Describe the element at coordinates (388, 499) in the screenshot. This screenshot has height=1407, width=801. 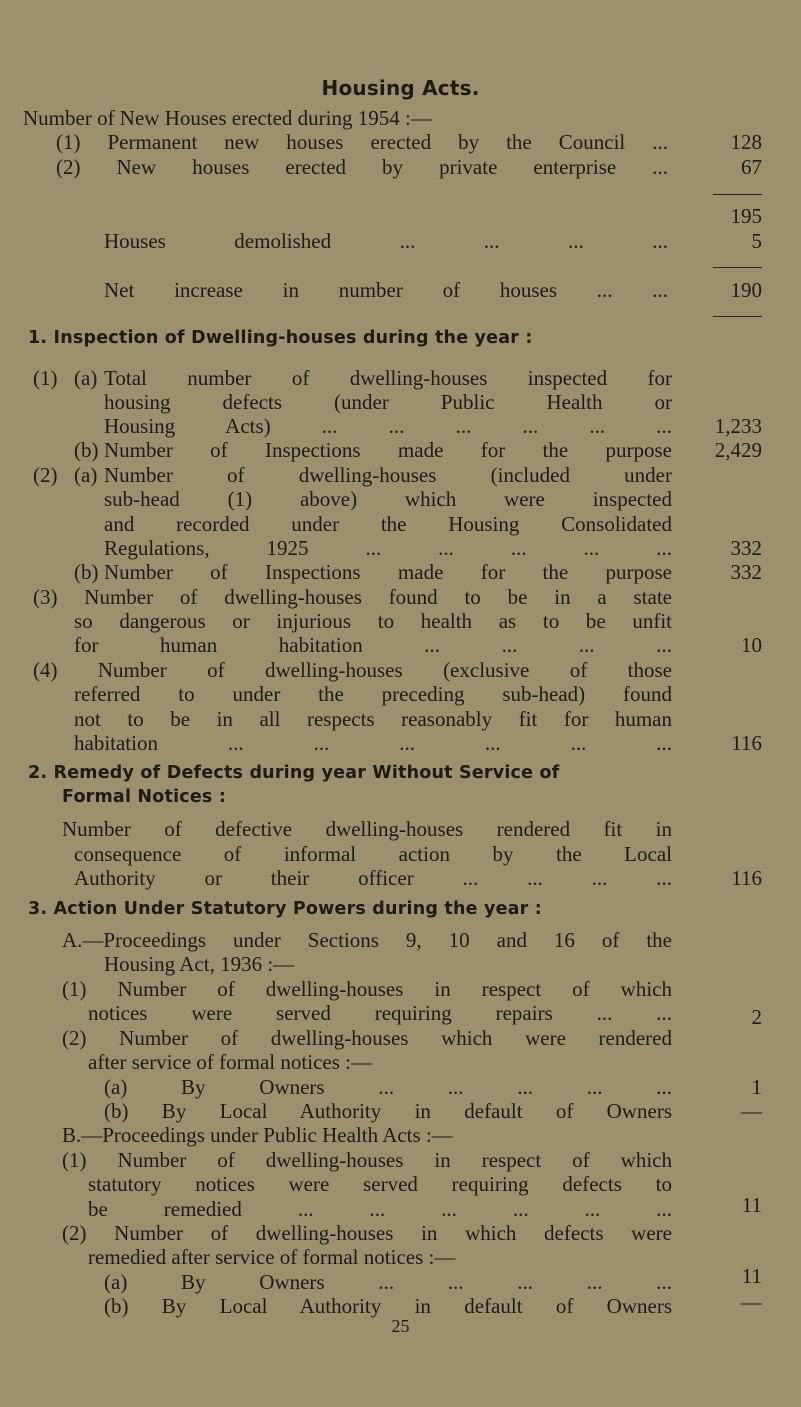
I see `text-line: sub-head (1) above) which were inspected` at that location.